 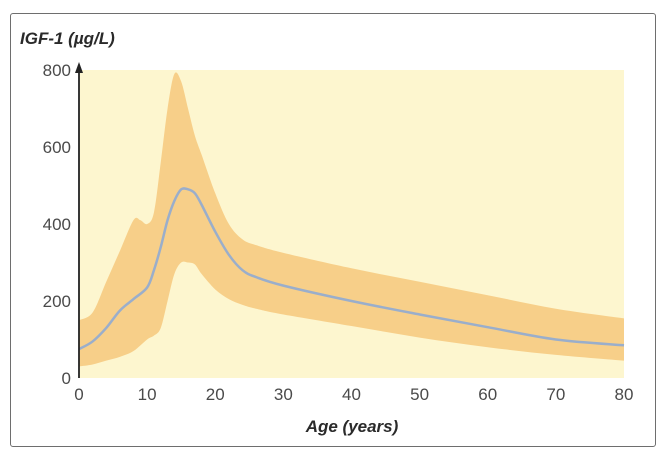 What do you see at coordinates (352, 426) in the screenshot?
I see `x-axis-title: Age (years)` at bounding box center [352, 426].